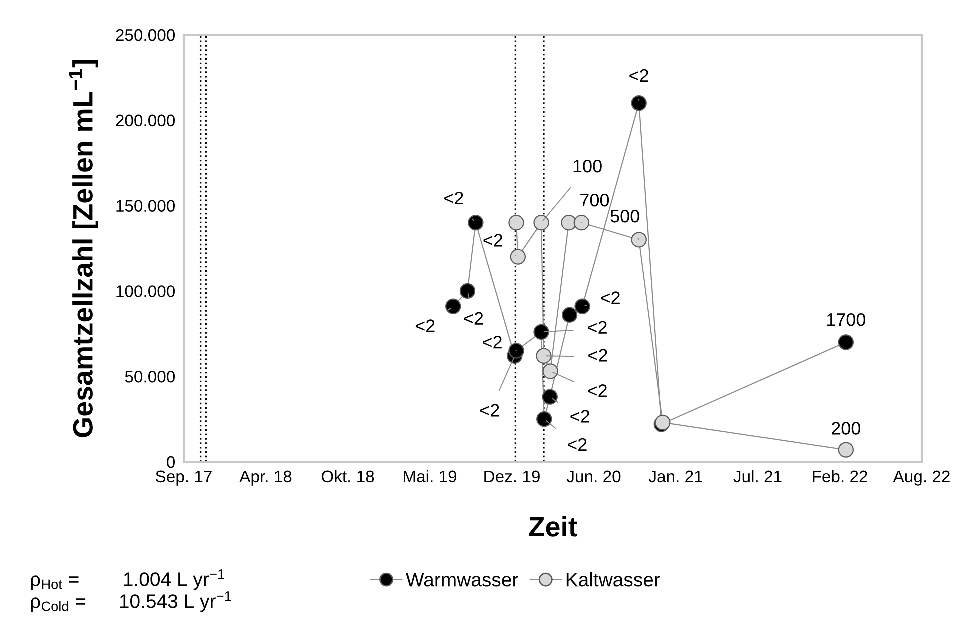 The height and width of the screenshot is (617, 955). What do you see at coordinates (430, 476) in the screenshot?
I see `x-tick-label: Mai. 19` at bounding box center [430, 476].